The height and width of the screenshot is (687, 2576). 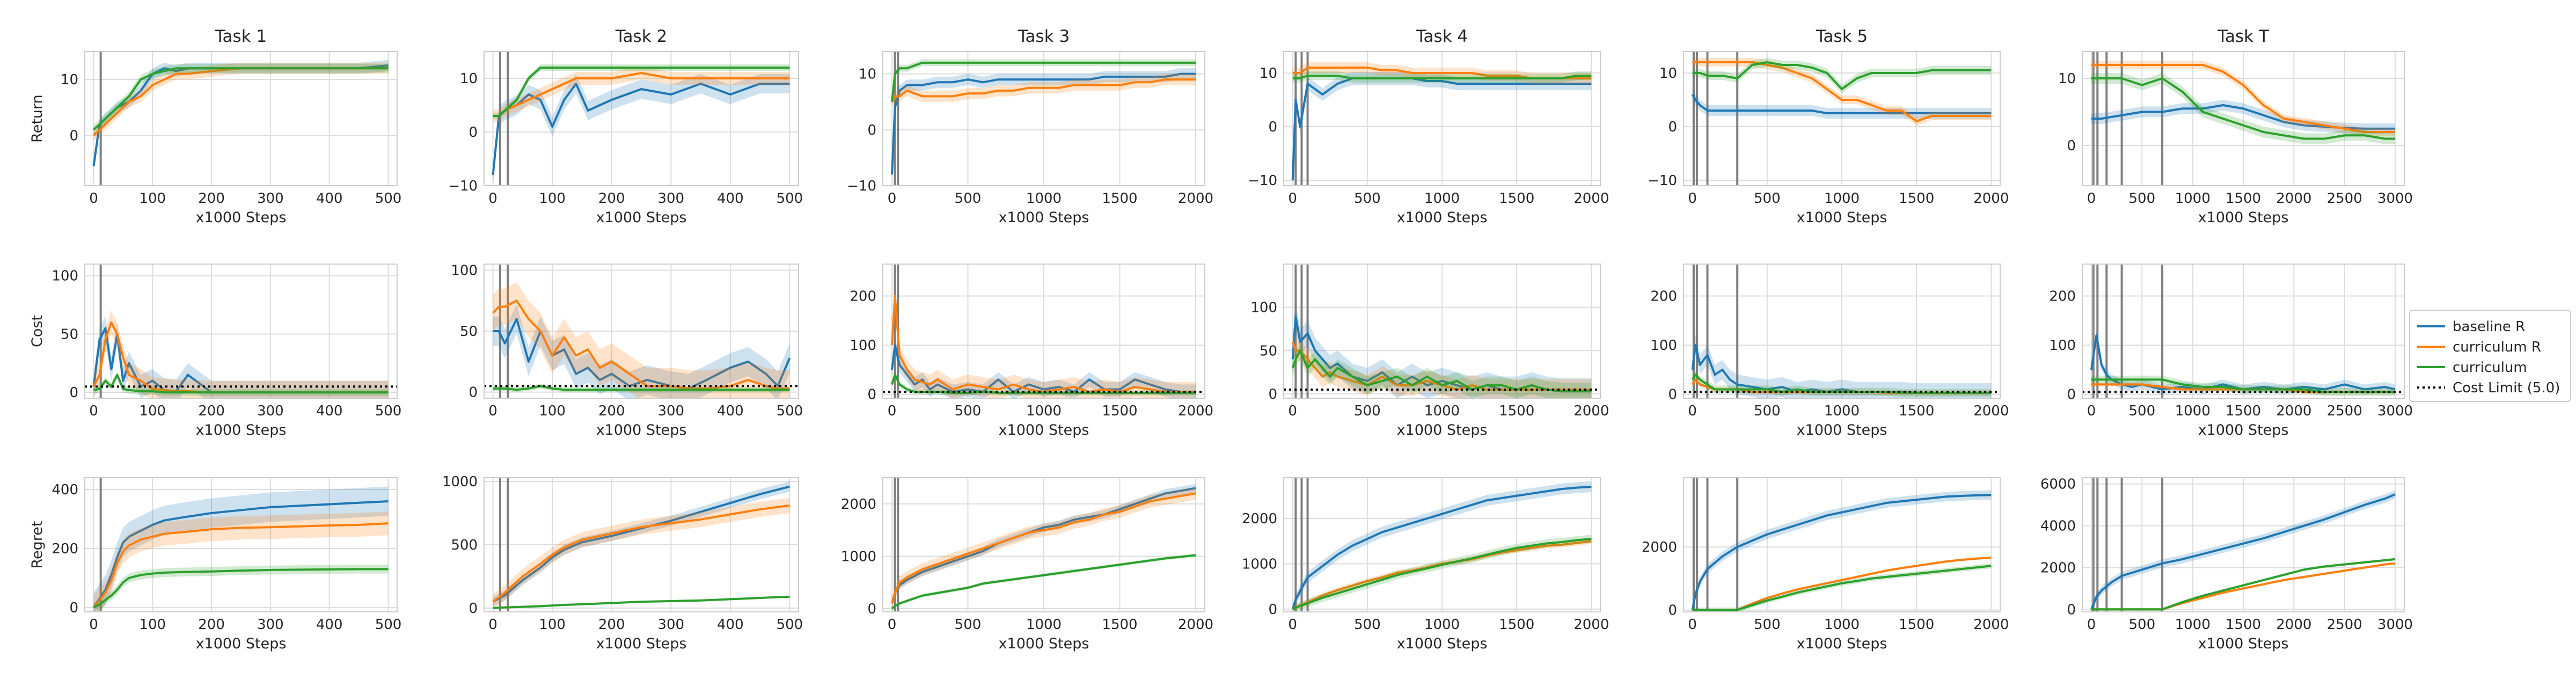 I want to click on plot-area, so click(x=241, y=331).